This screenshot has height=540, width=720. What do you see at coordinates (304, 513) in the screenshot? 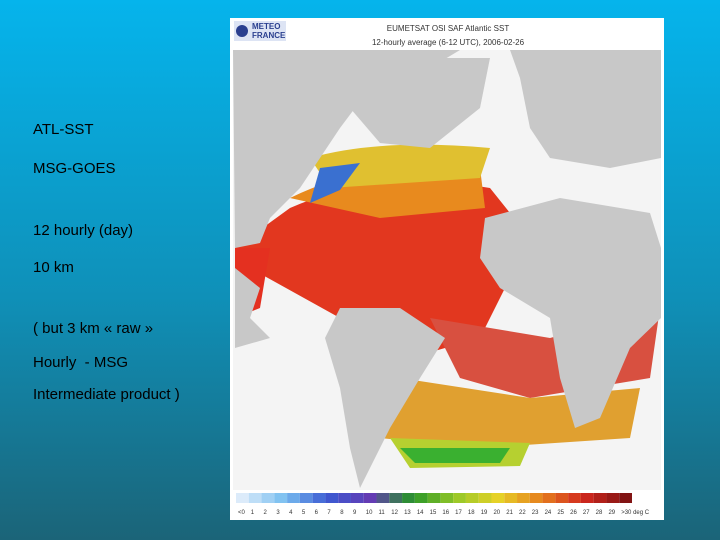
I see `colorbar-label: 5` at bounding box center [304, 513].